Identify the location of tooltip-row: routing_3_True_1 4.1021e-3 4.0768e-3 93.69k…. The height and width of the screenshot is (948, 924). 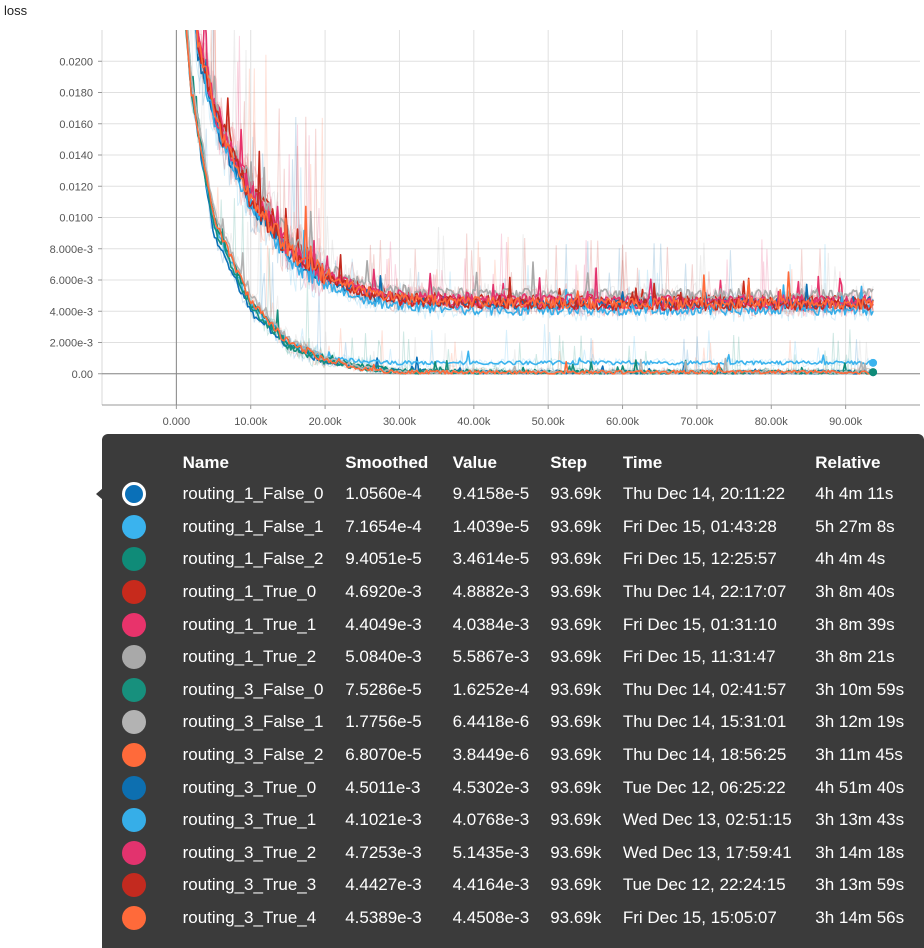
(513, 820).